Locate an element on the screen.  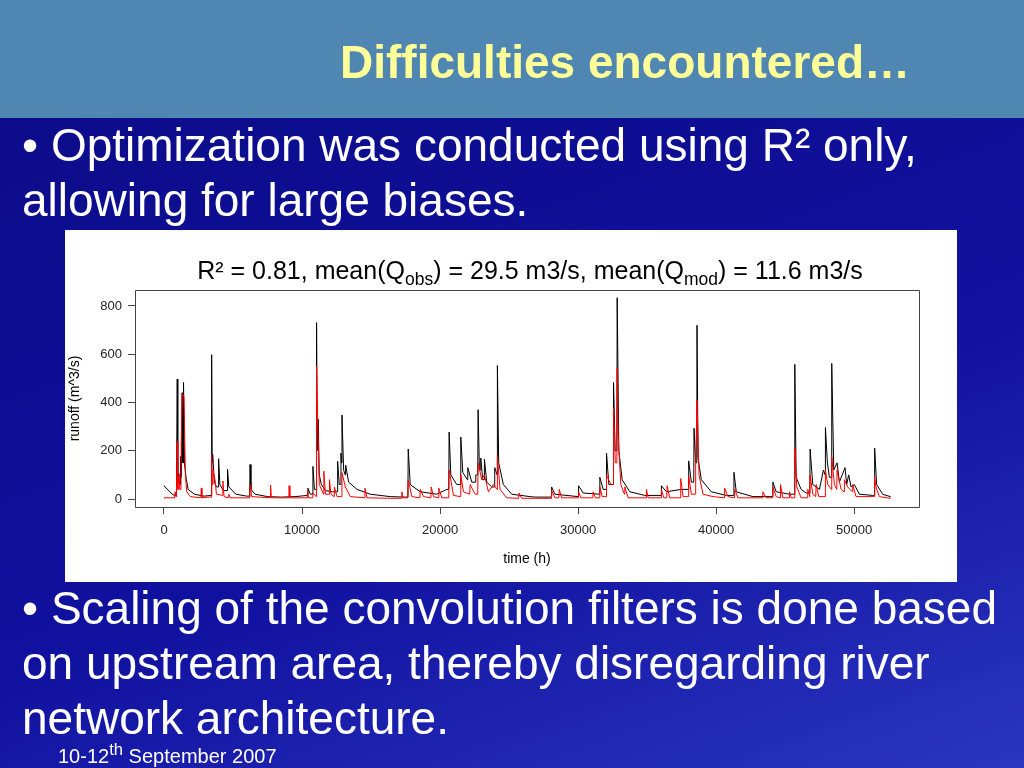
x-tick-label: 0 is located at coordinates (164, 530).